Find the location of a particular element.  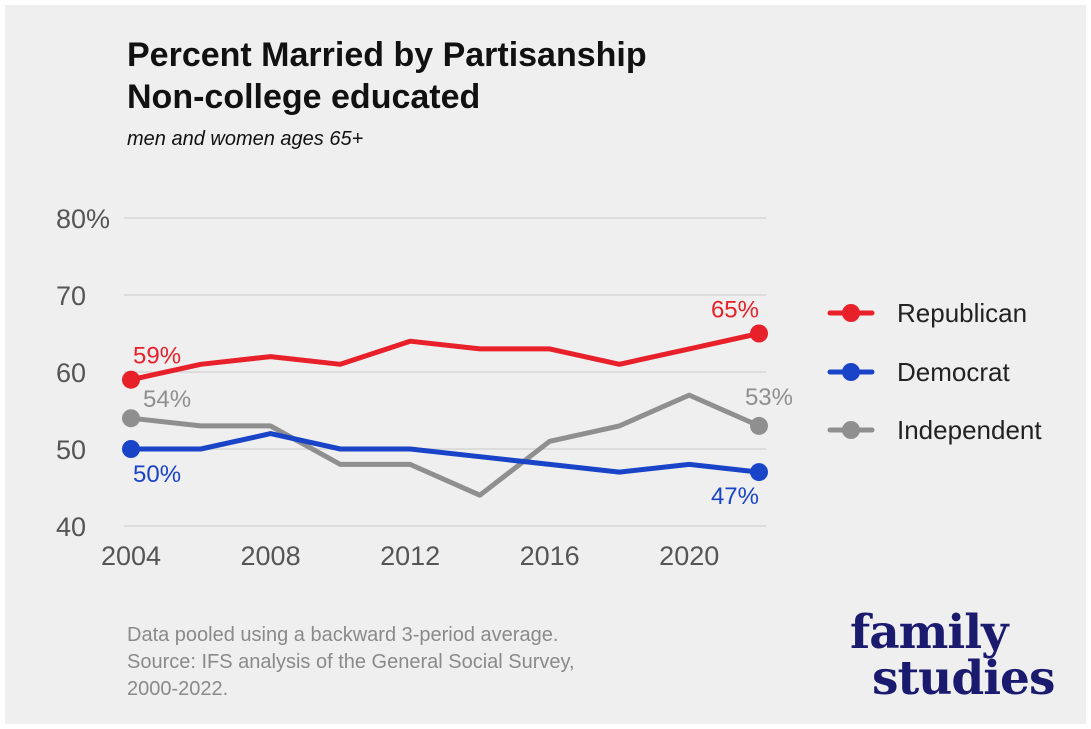

data-label-start-republican: 59% is located at coordinates (157, 356).